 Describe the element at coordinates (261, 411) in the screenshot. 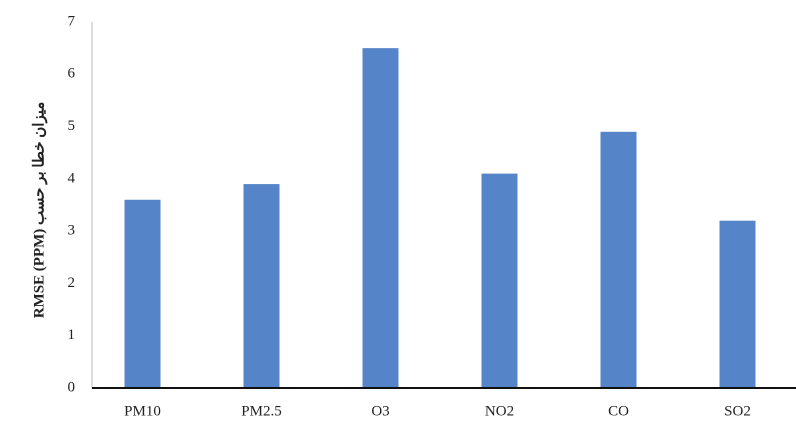

I see `x-tick-label: PM2.5` at that location.